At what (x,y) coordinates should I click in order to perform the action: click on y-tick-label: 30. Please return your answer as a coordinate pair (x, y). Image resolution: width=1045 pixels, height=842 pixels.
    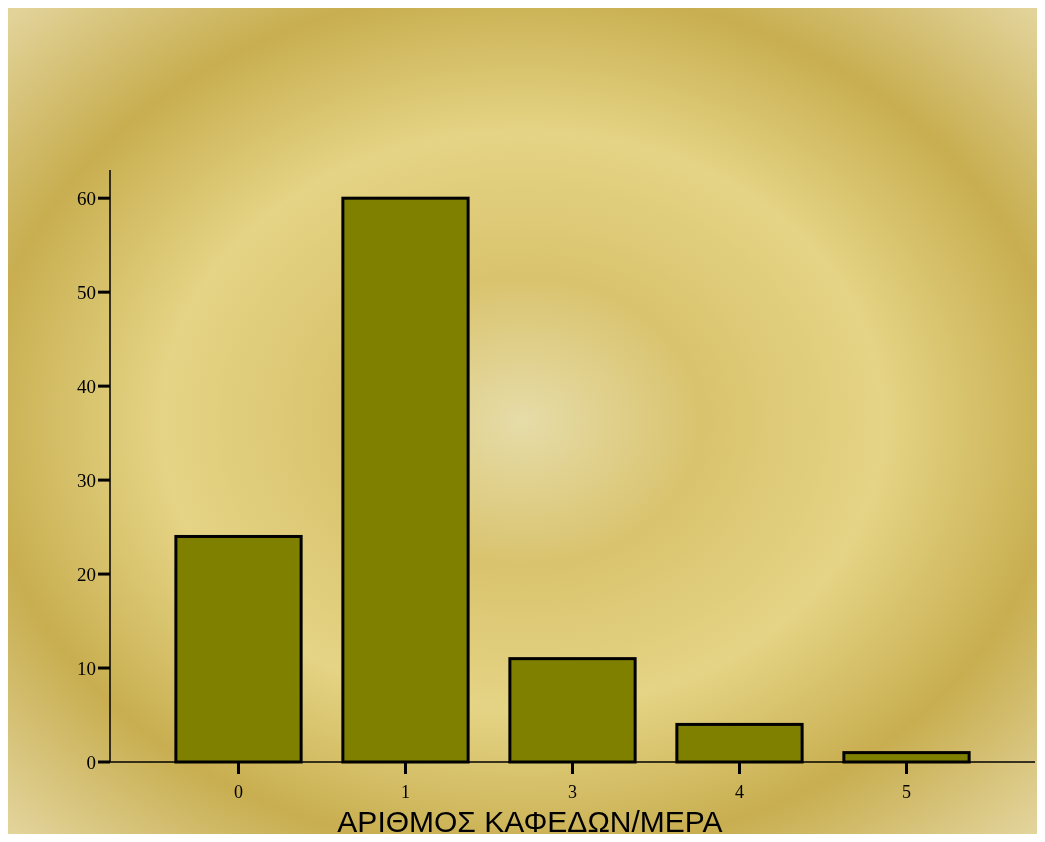
    Looking at the image, I should click on (86, 481).